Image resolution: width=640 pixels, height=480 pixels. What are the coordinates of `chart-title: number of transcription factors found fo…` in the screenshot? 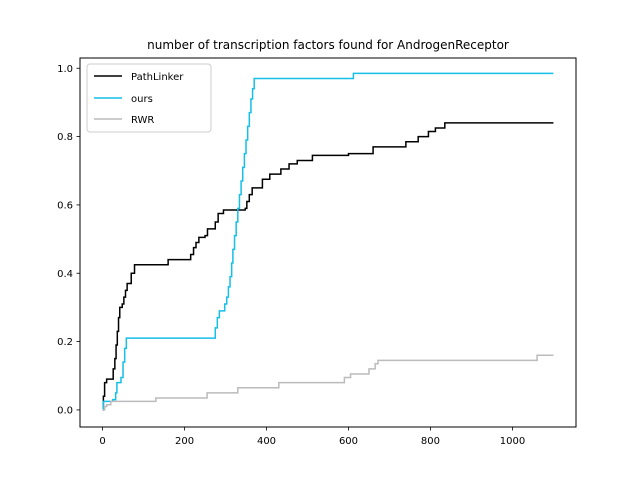 It's located at (328, 45).